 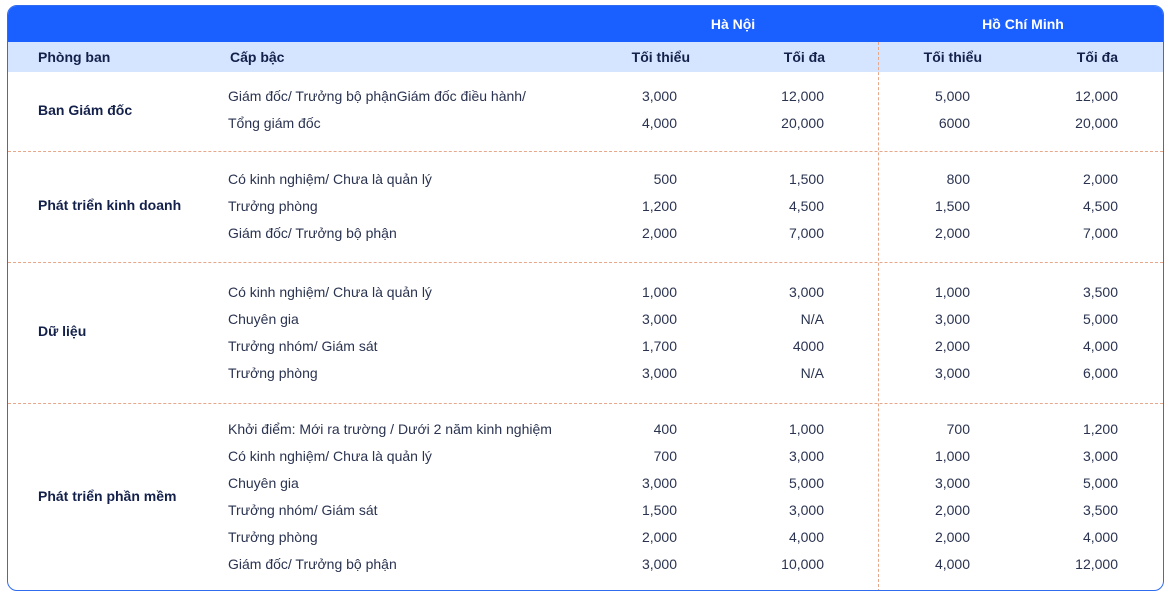 What do you see at coordinates (952, 96) in the screenshot?
I see `cell-hcm-min: 5,000` at bounding box center [952, 96].